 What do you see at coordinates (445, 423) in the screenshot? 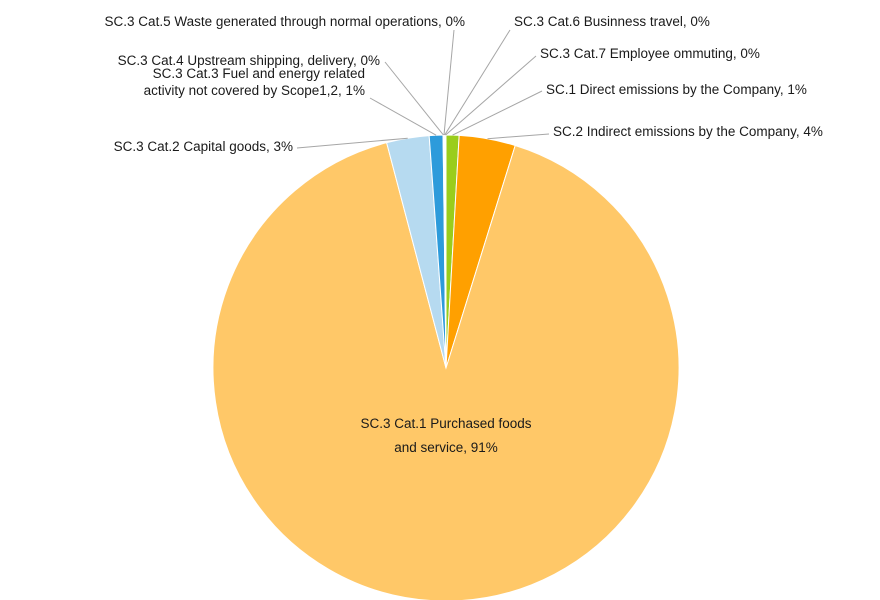
I see `slice-label-line: SC.3 Cat.1 Purchased foods` at bounding box center [445, 423].